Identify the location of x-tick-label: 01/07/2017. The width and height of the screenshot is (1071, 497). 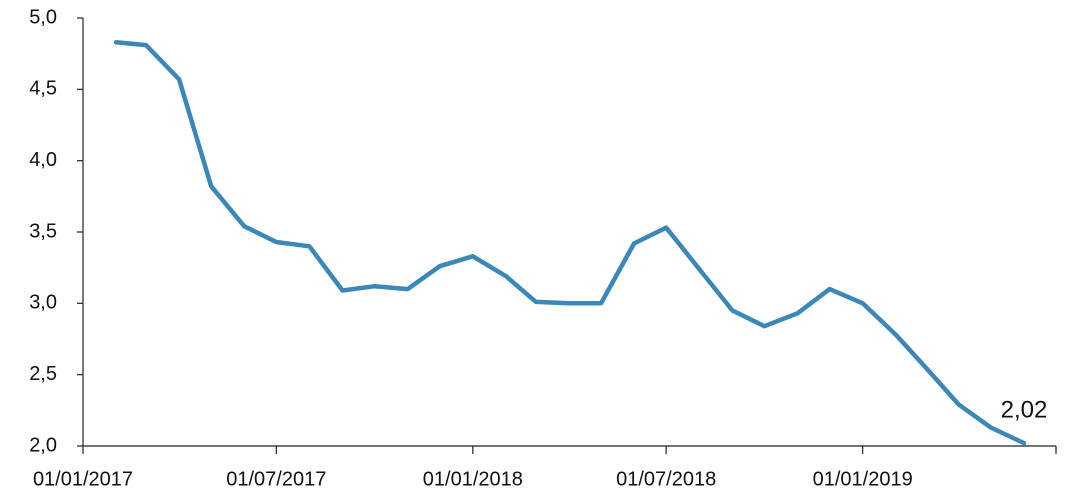
(276, 479).